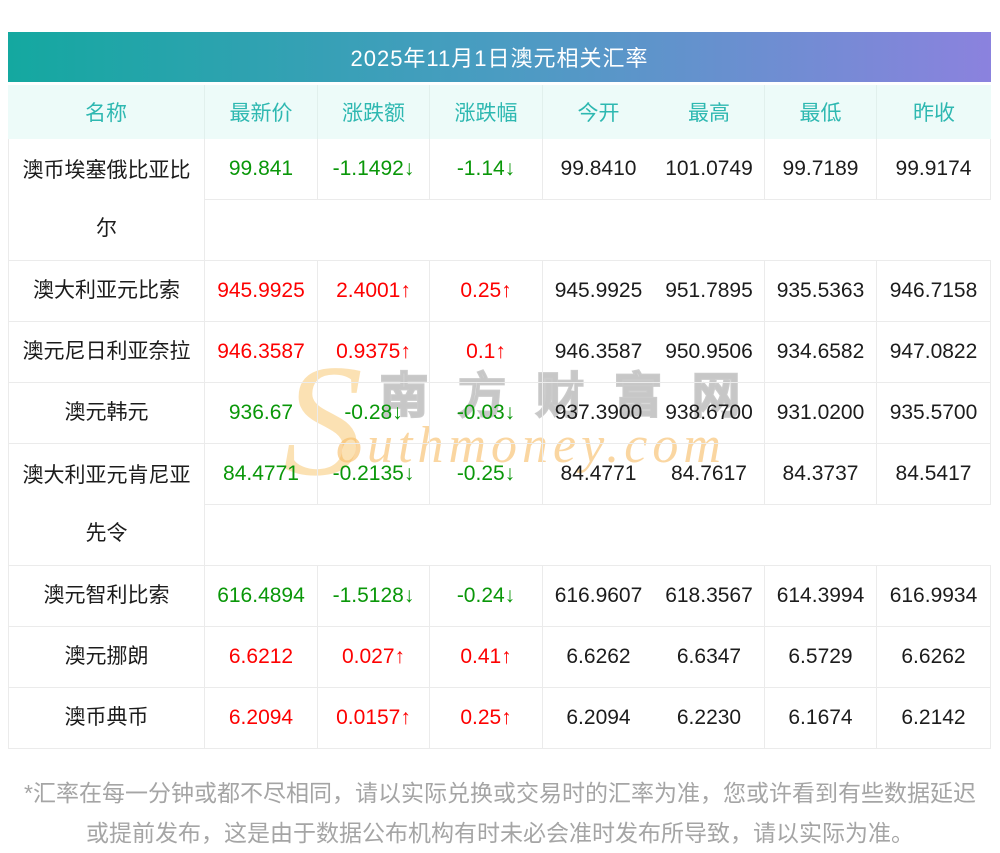 Image resolution: width=1000 pixels, height=853 pixels. Describe the element at coordinates (934, 352) in the screenshot. I see `prev-close-cell: 947.0822` at that location.